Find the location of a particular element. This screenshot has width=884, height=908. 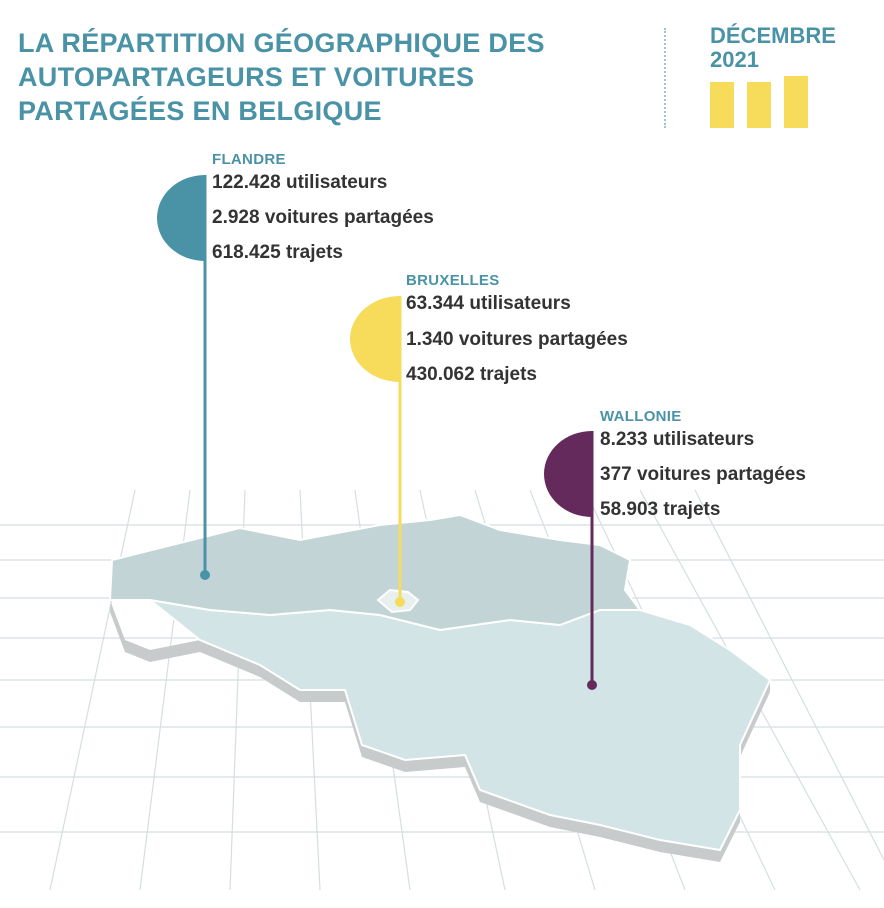

bruxelles-trips: 430.062 trajets is located at coordinates (471, 374).